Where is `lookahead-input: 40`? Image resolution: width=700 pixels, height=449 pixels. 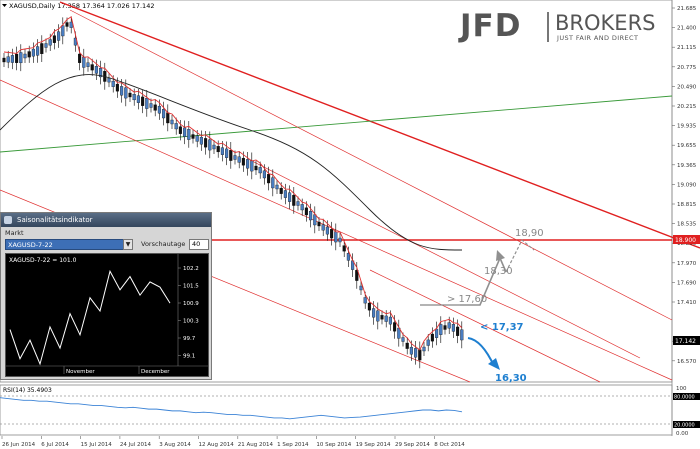 lookahead-input: 40 is located at coordinates (199, 244).